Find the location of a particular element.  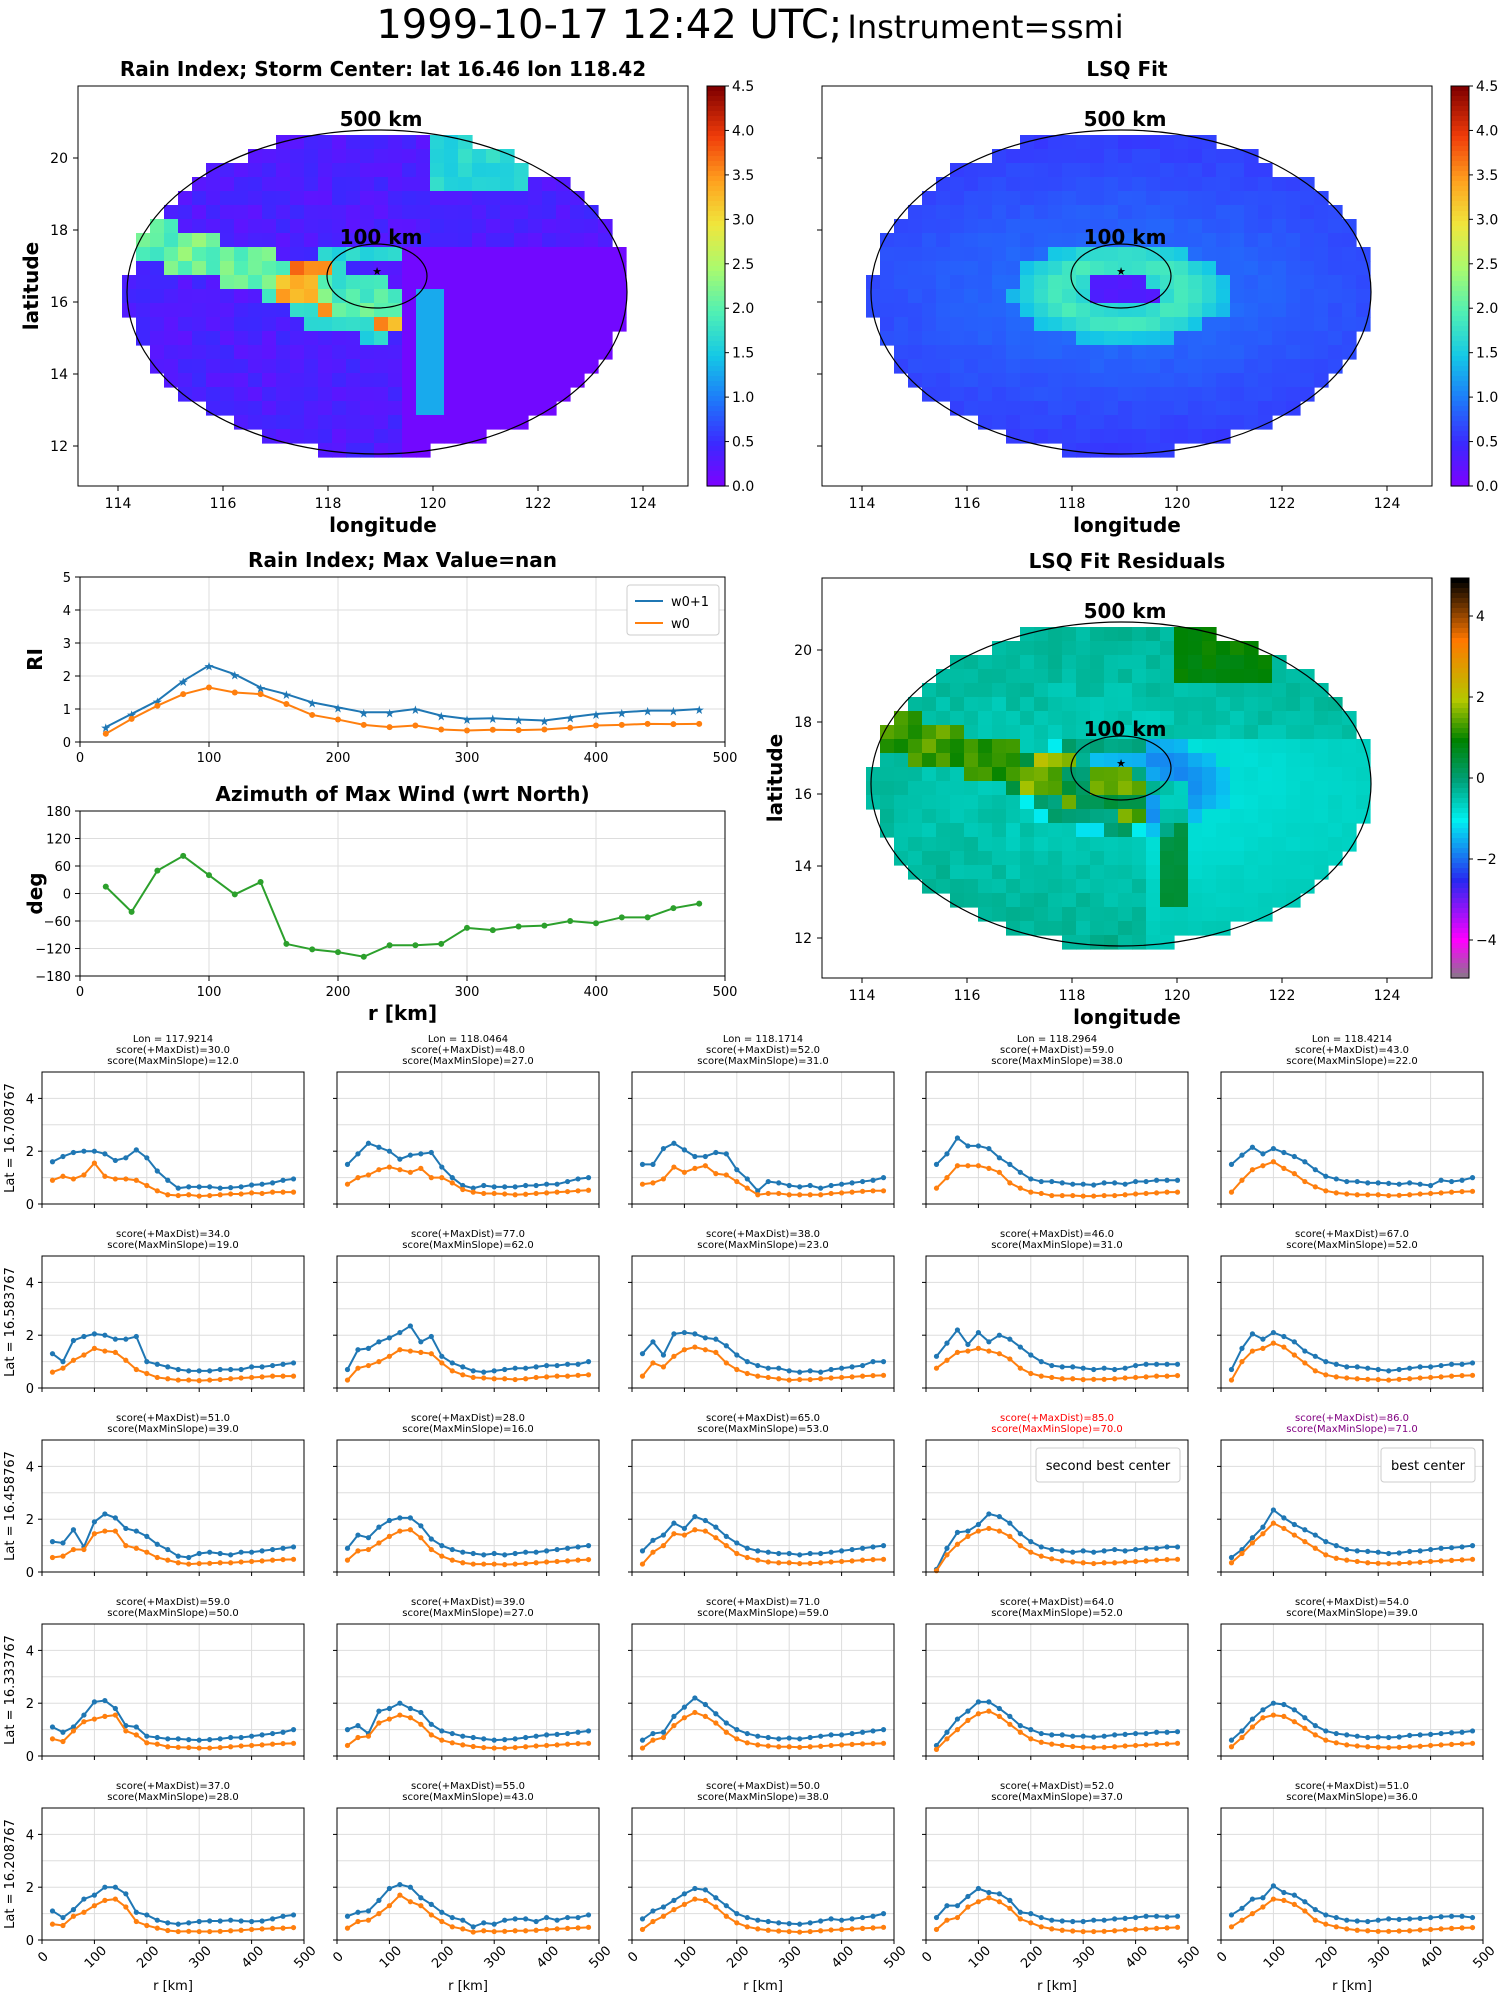

score-maxdist: score(+MaxDist)=86.0 is located at coordinates (1352, 1418).